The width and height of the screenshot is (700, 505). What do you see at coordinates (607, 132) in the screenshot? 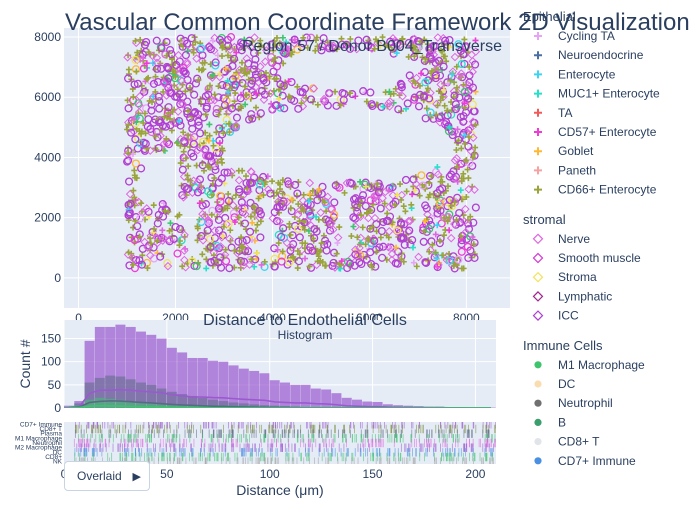
I see `legend-item-label: CD57+ Enterocyte` at bounding box center [607, 132].